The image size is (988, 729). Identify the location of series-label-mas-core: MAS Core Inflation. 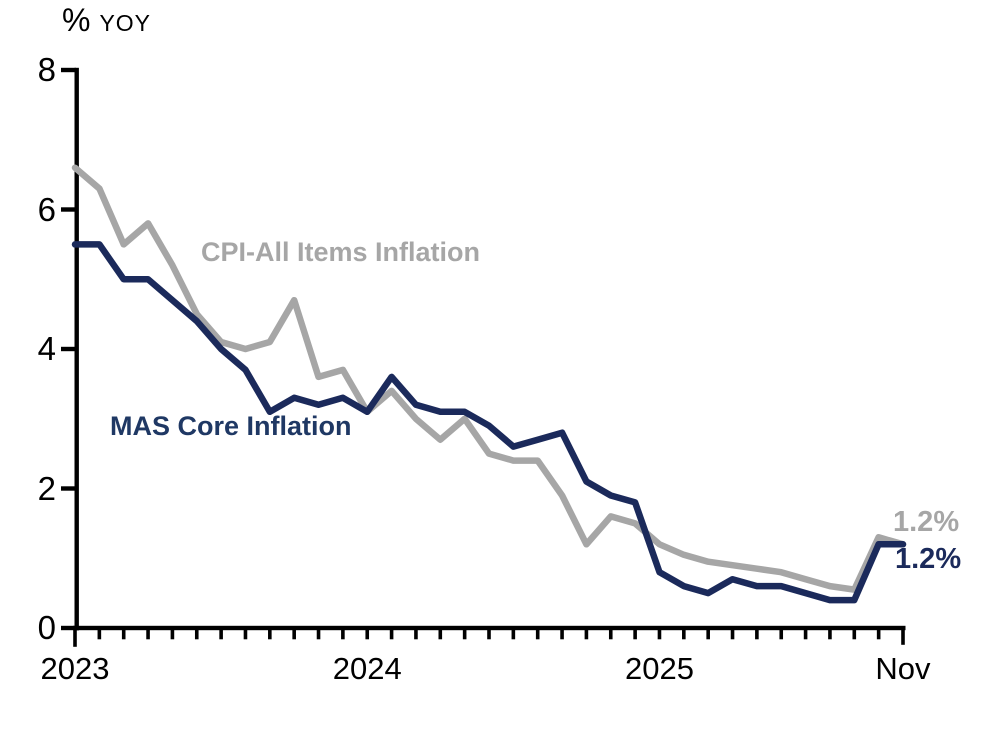
(231, 426).